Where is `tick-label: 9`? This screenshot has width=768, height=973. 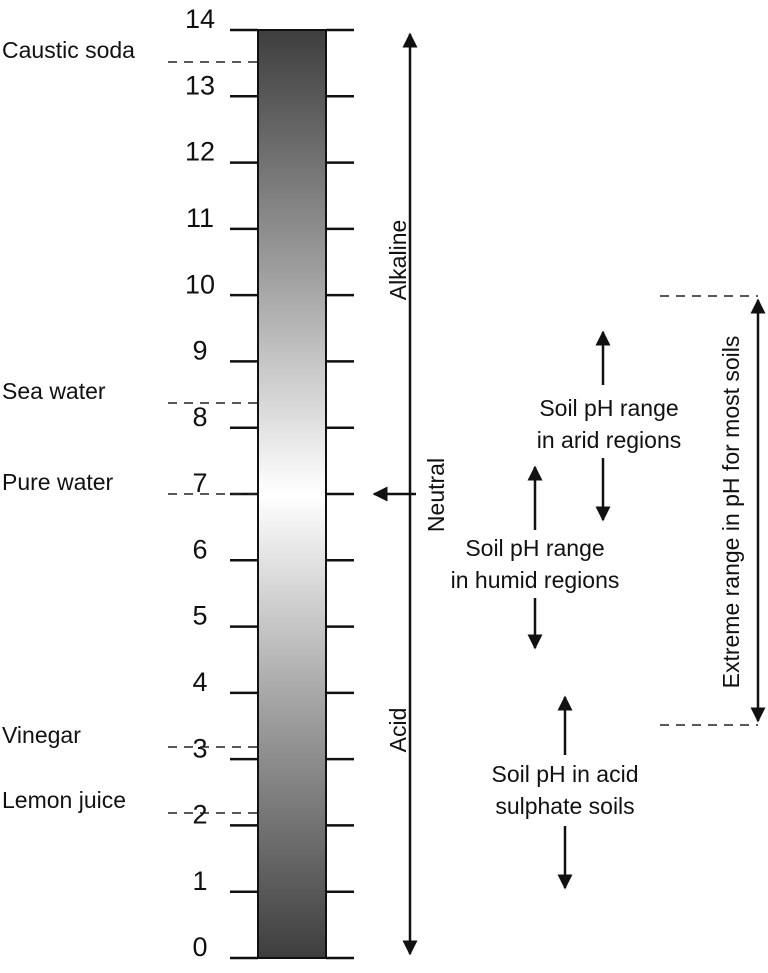
tick-label: 9 is located at coordinates (199, 351).